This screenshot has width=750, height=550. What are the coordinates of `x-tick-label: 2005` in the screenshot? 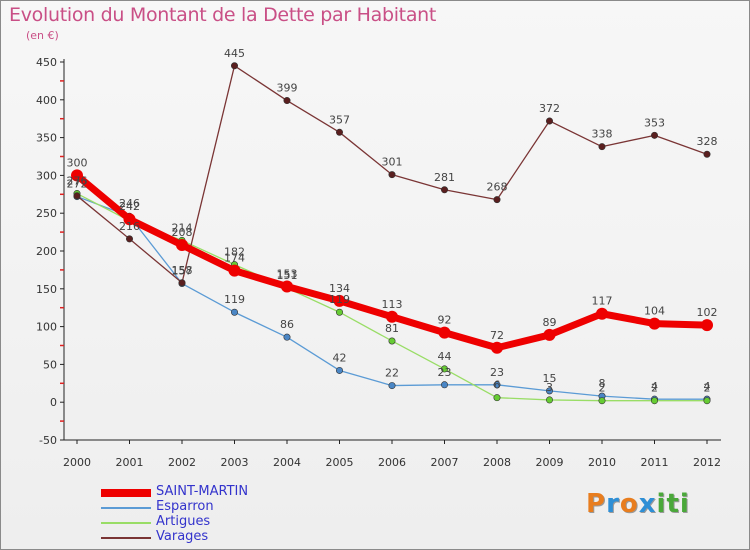 It's located at (340, 462).